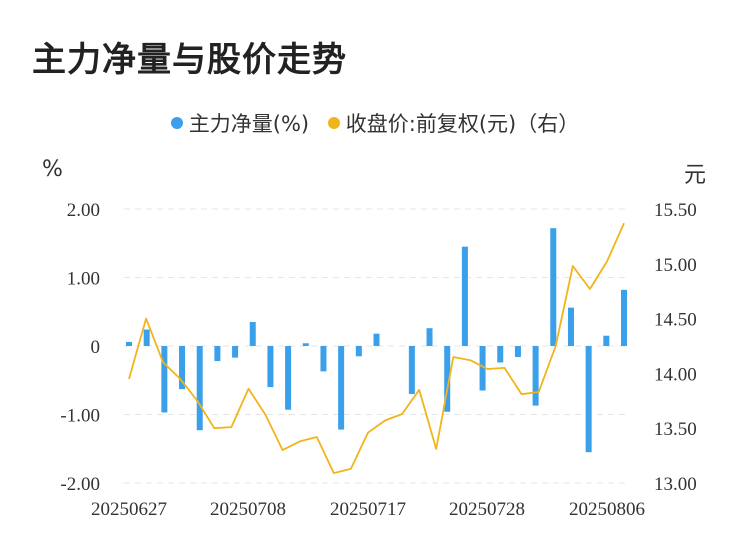 Image resolution: width=750 pixels, height=558 pixels. What do you see at coordinates (675, 210) in the screenshot?
I see `right-tick-label: 15.50` at bounding box center [675, 210].